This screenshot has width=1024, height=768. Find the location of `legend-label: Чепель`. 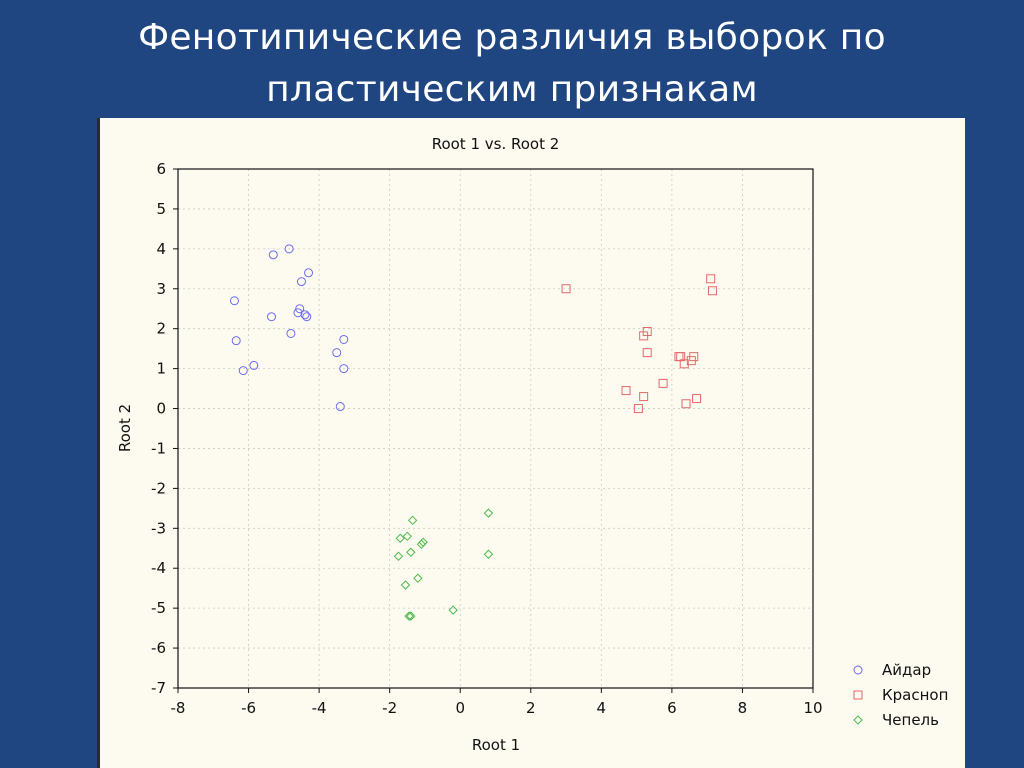

legend-label: Чепель is located at coordinates (910, 720).